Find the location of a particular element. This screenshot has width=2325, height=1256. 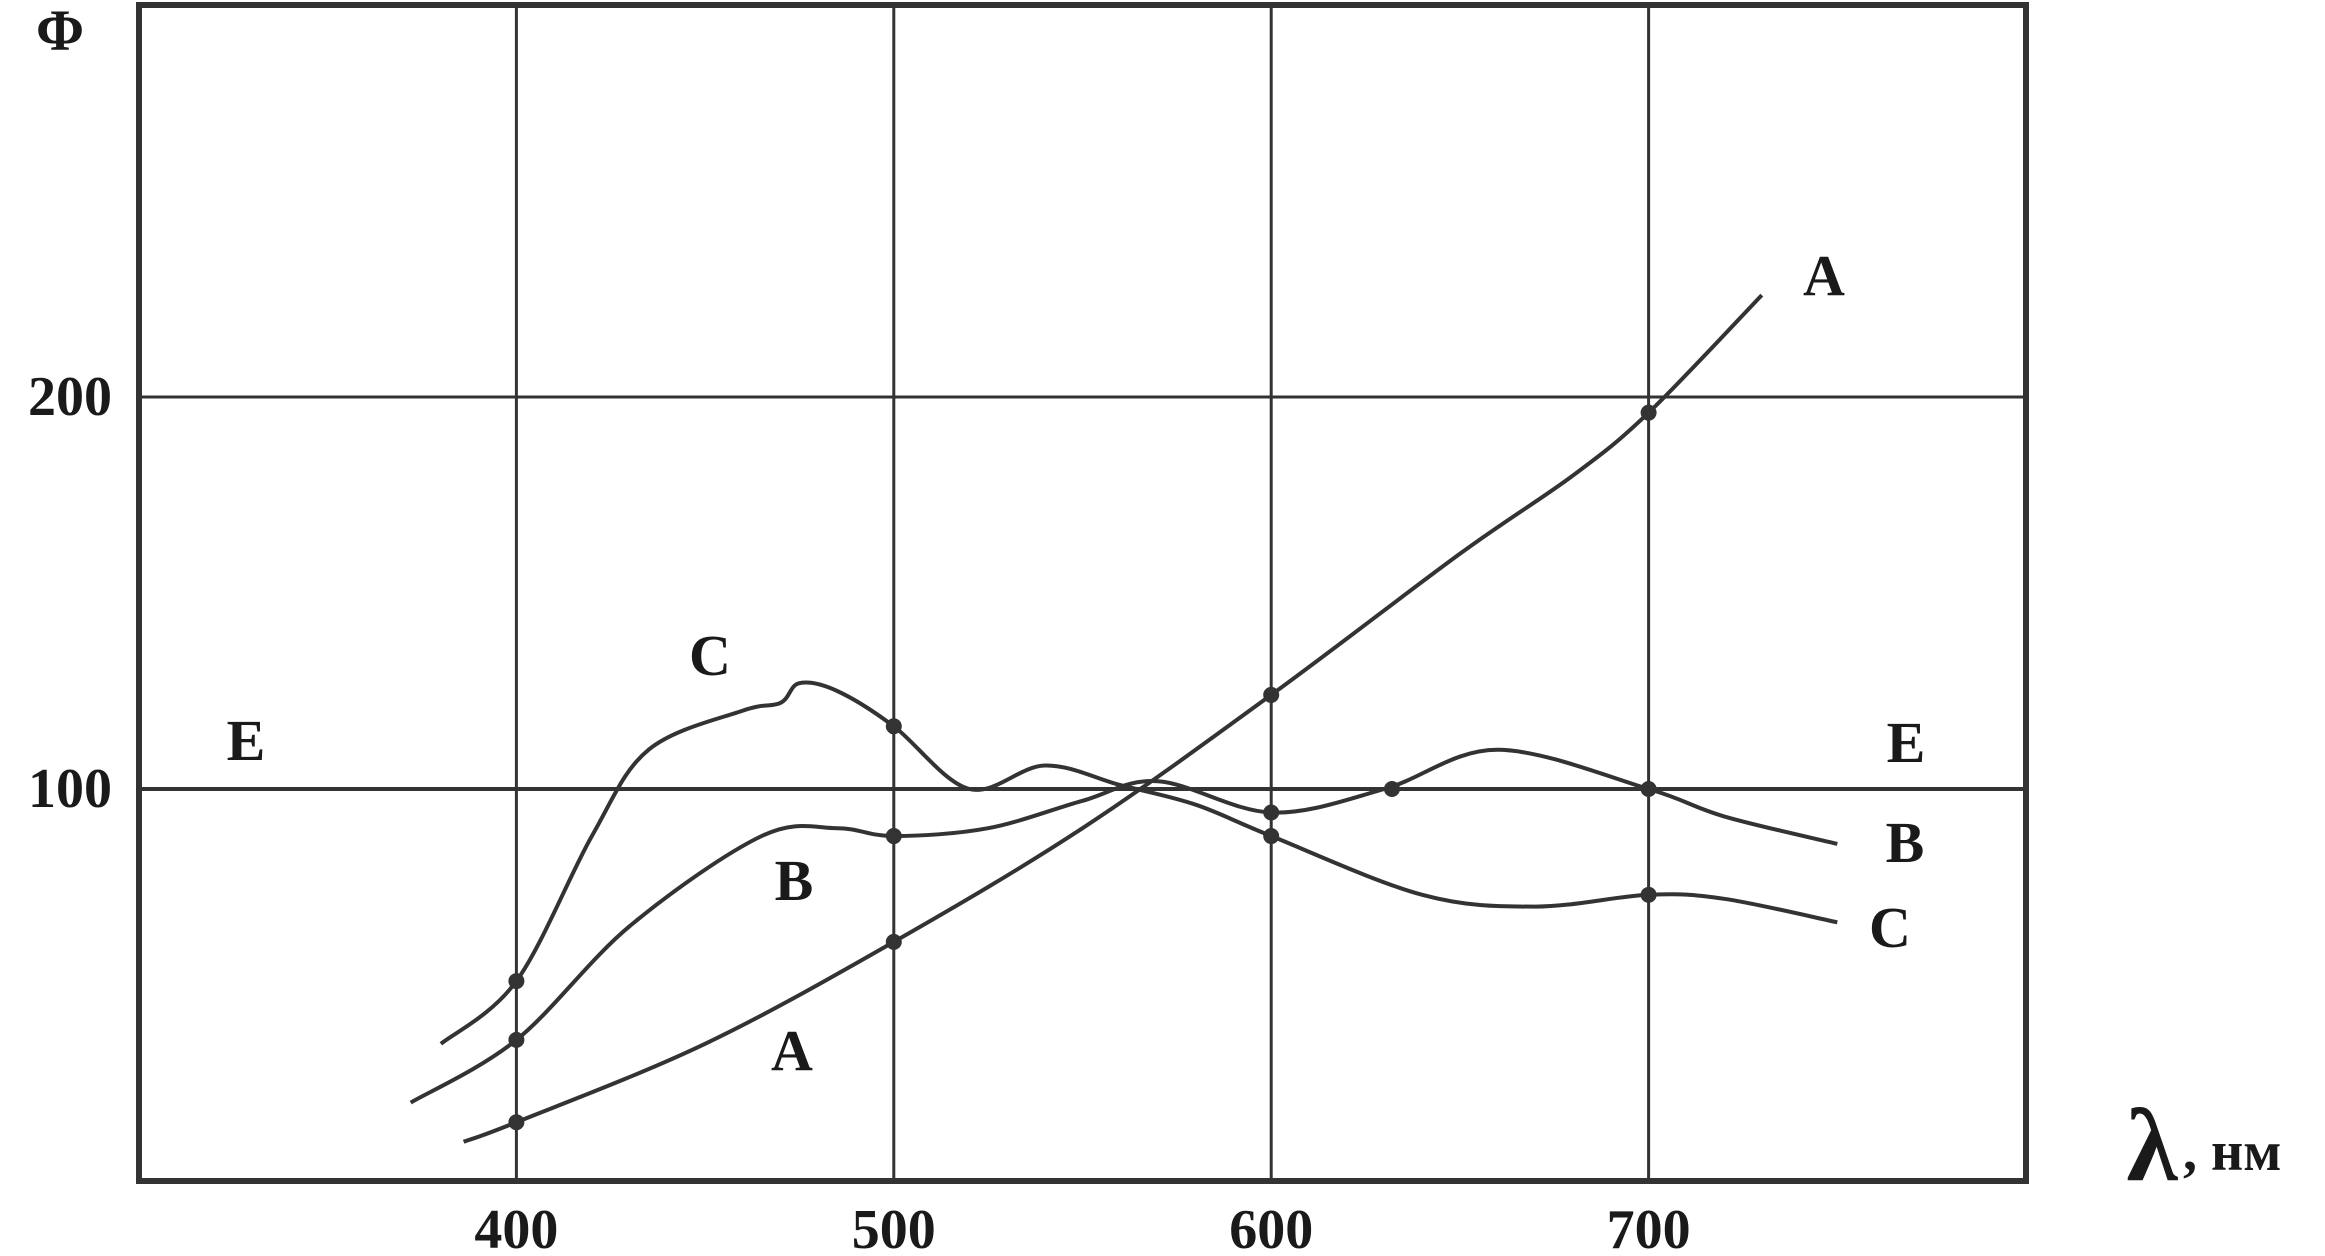

series-c-label-start: C is located at coordinates (710, 655).